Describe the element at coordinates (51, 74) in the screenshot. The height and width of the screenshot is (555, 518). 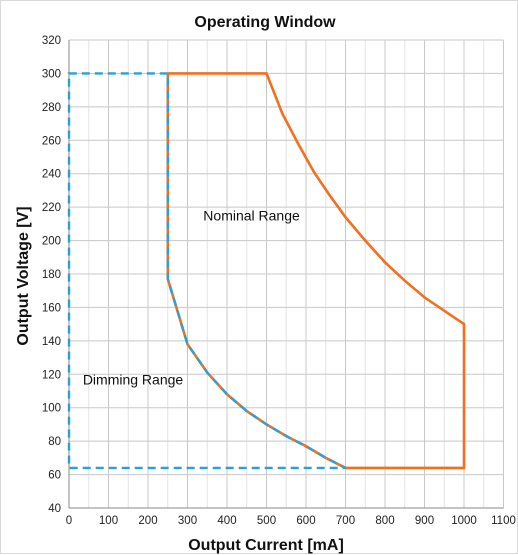
I see `y-tick-label: 300` at that location.